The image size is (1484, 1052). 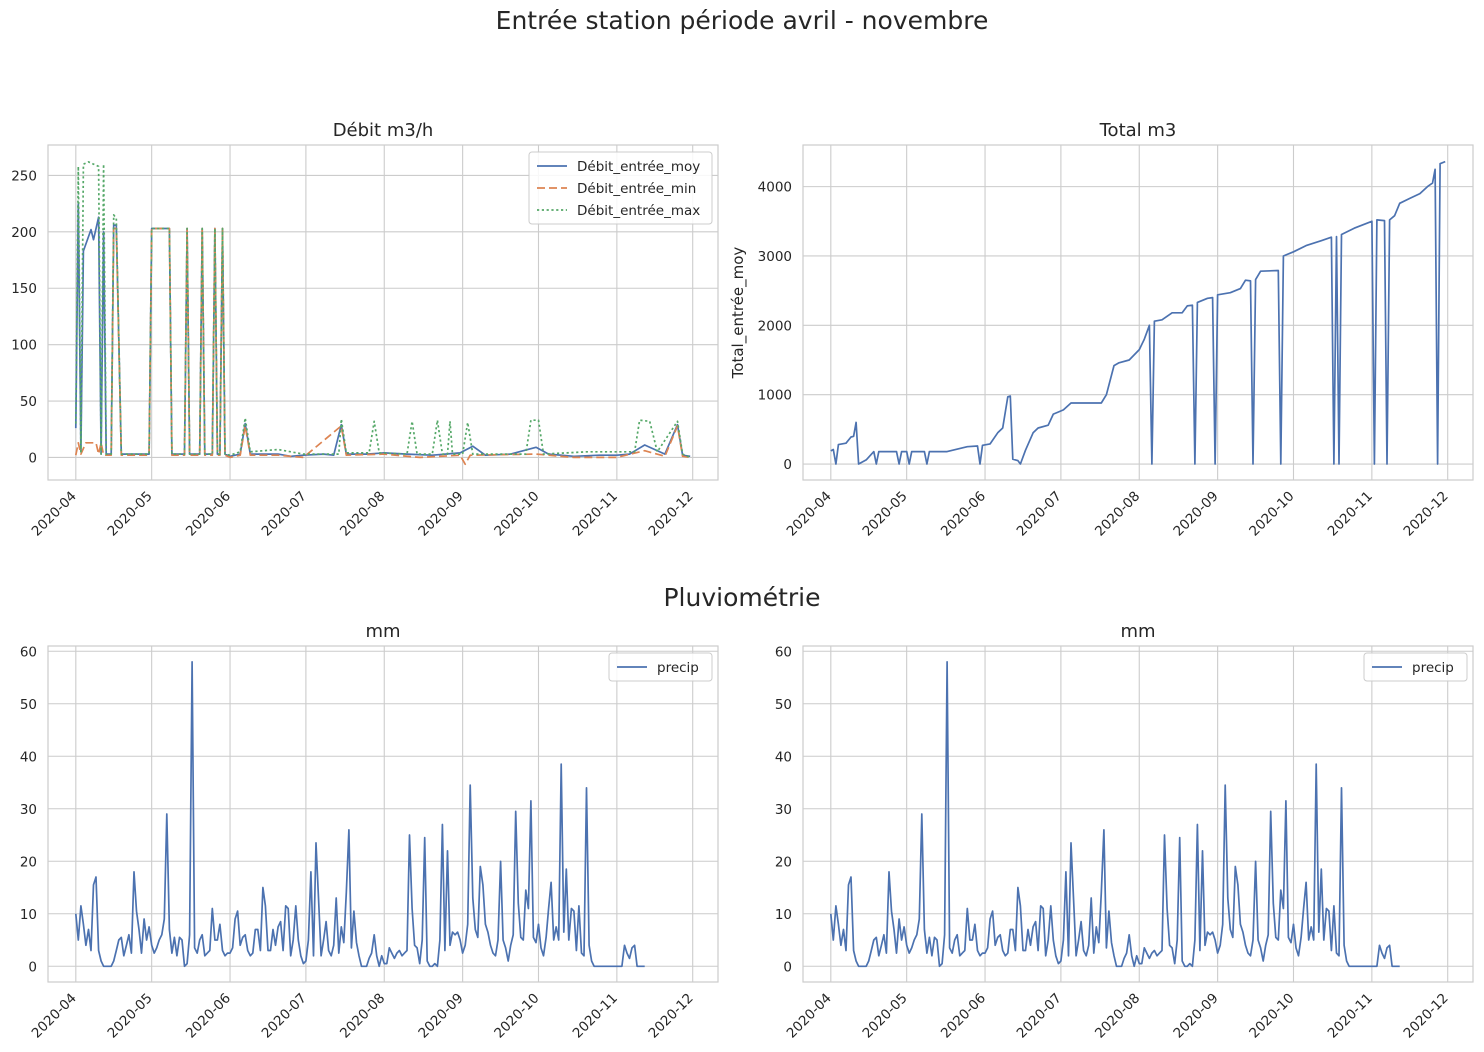 I want to click on series-line-débit_entrée_moy, so click(x=382, y=330).